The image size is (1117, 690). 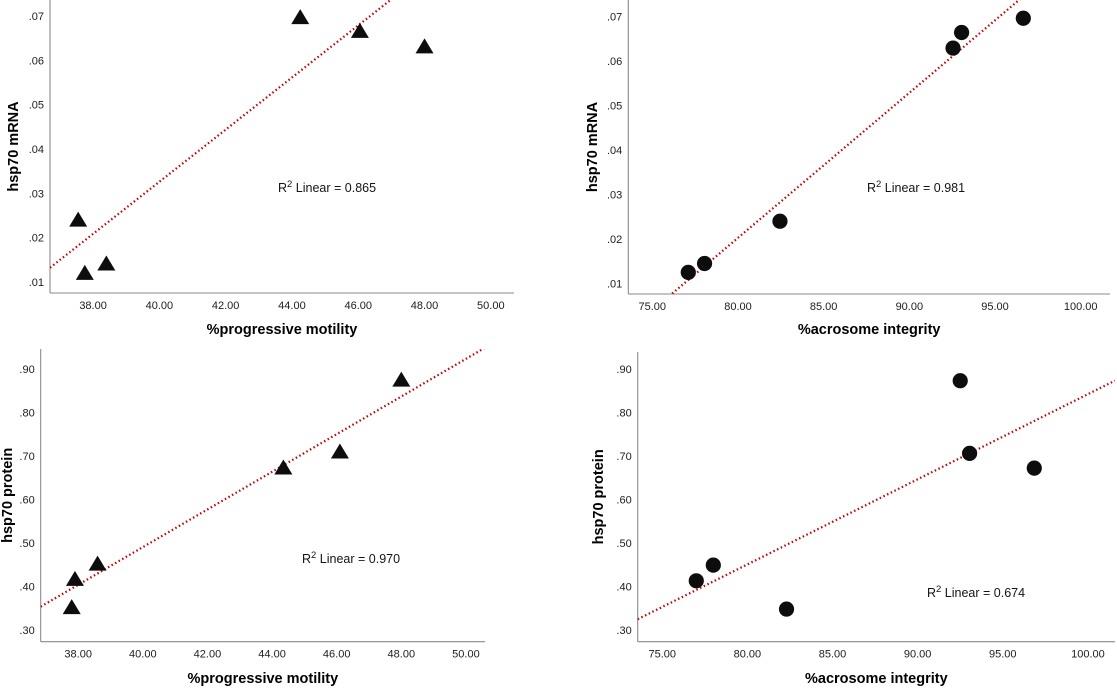 What do you see at coordinates (337, 655) in the screenshot?
I see `x-tick-label: 46.00` at bounding box center [337, 655].